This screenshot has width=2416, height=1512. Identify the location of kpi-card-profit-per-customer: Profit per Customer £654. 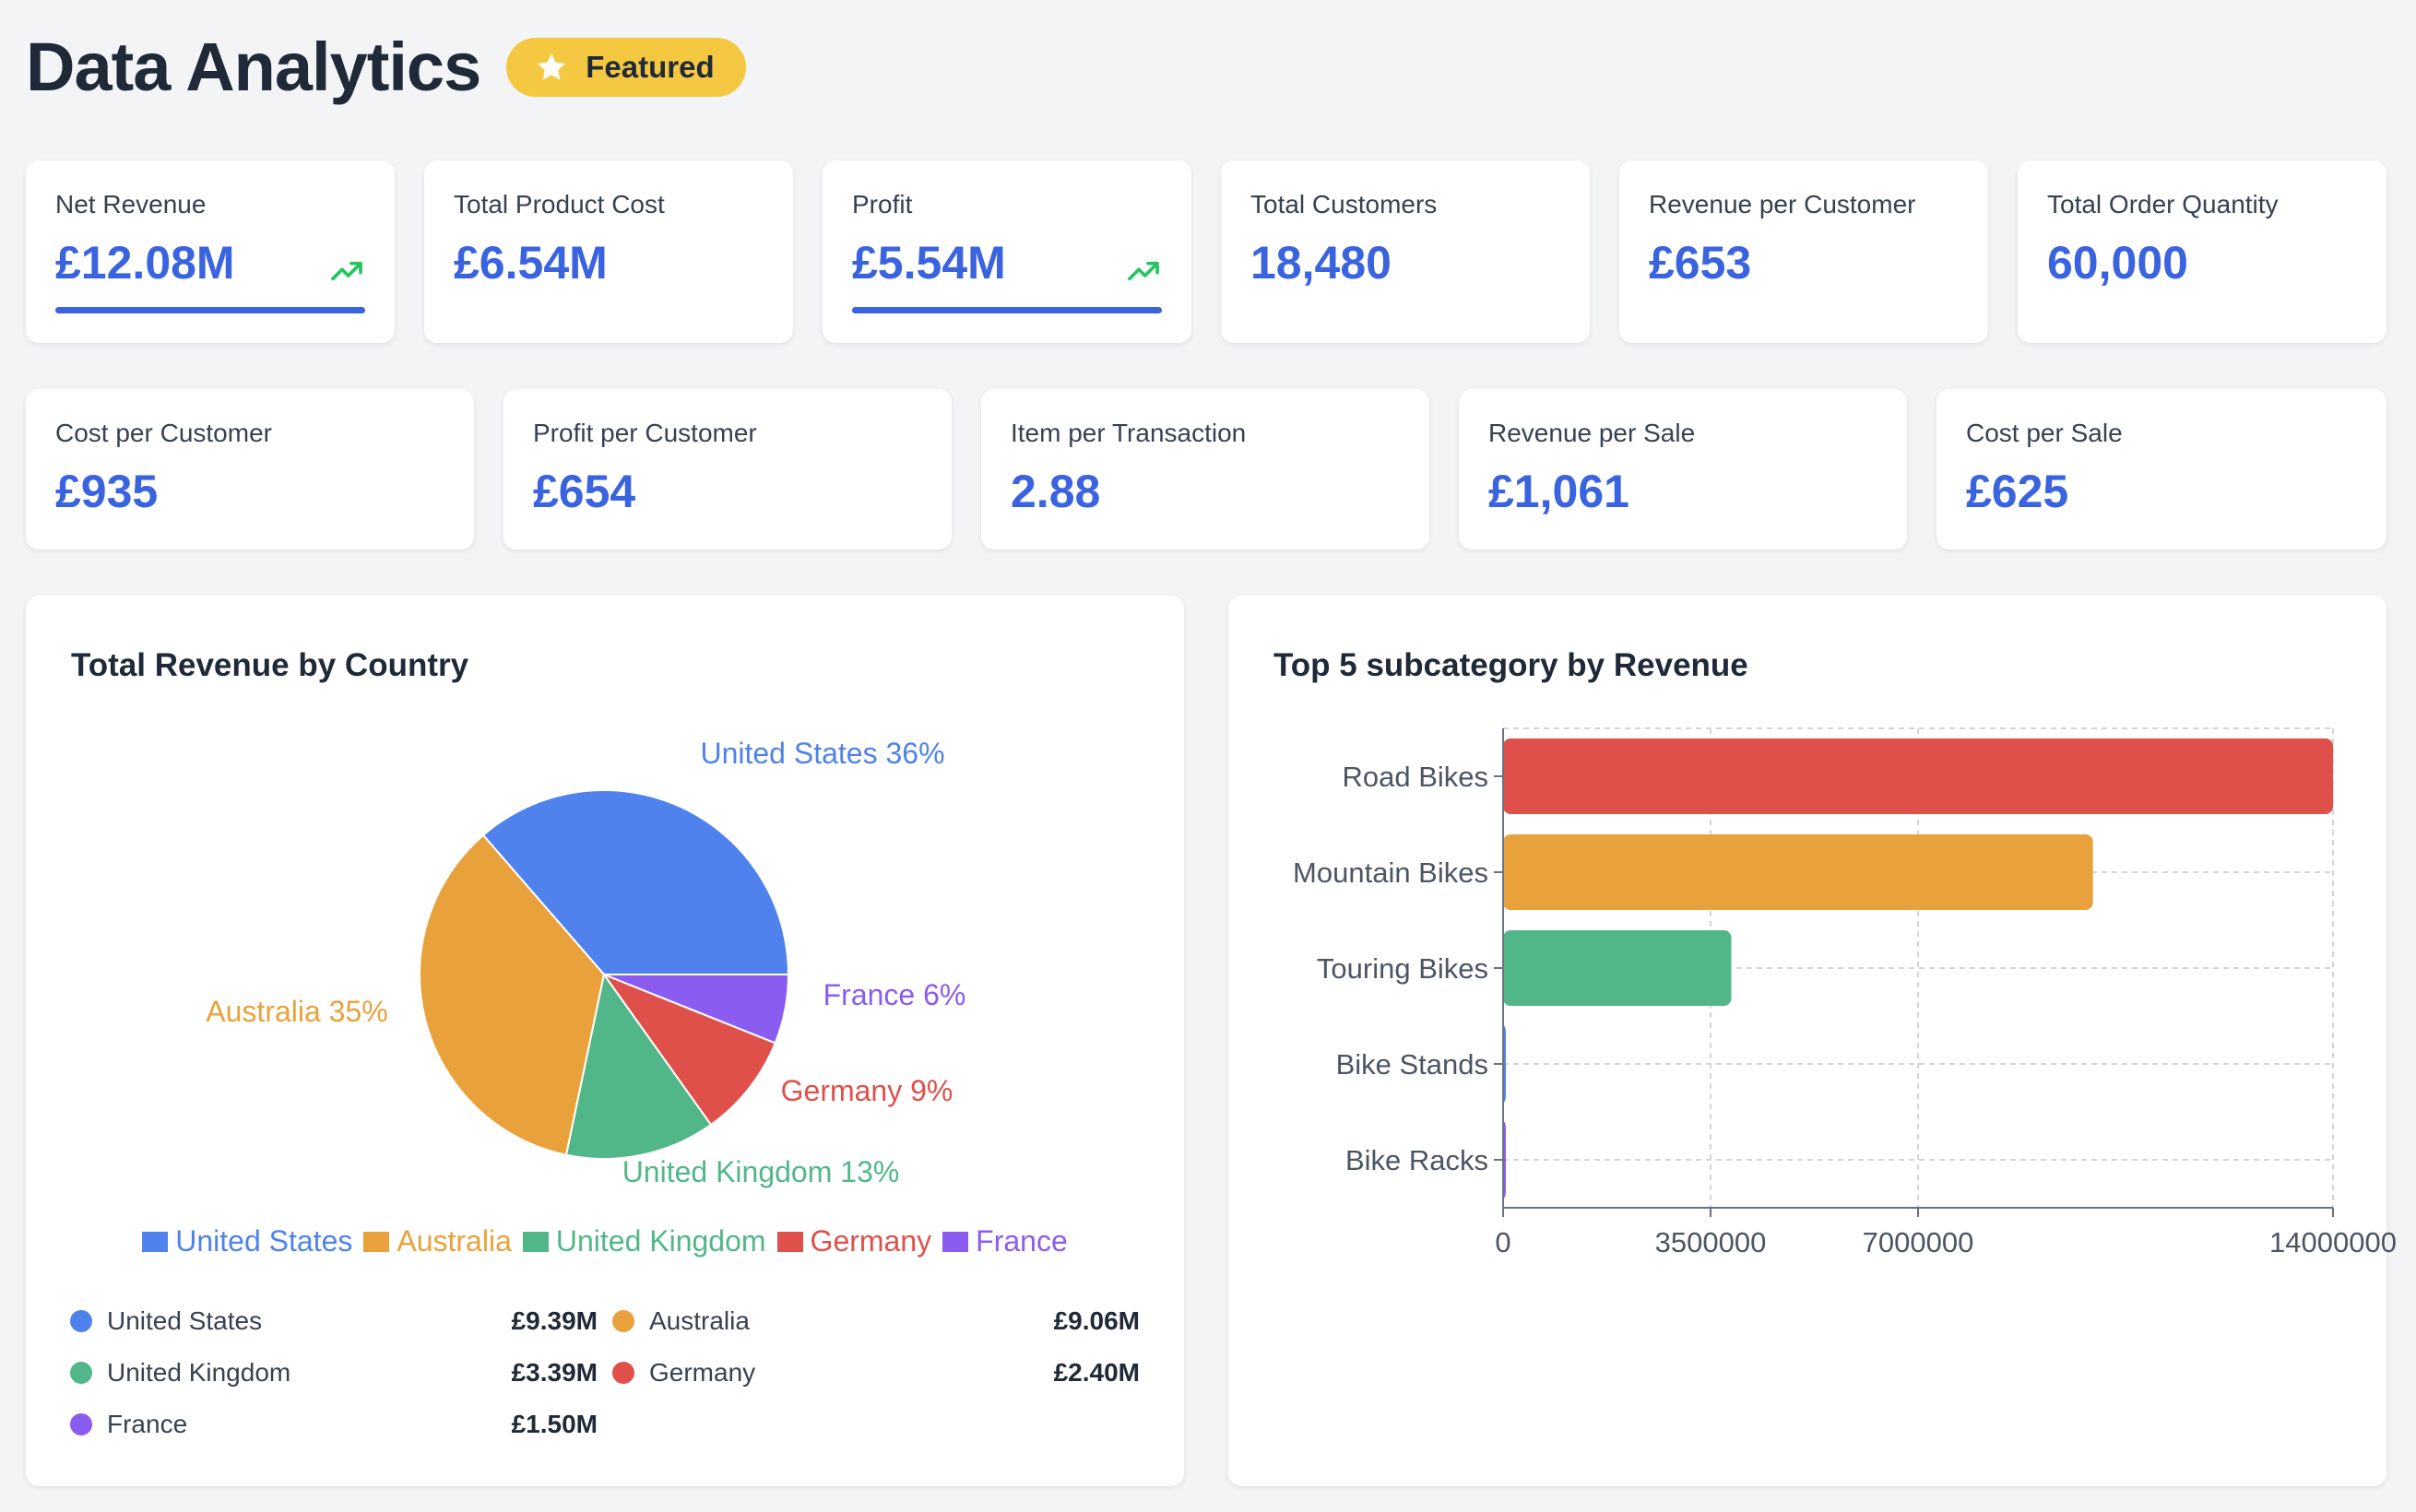
(727, 469).